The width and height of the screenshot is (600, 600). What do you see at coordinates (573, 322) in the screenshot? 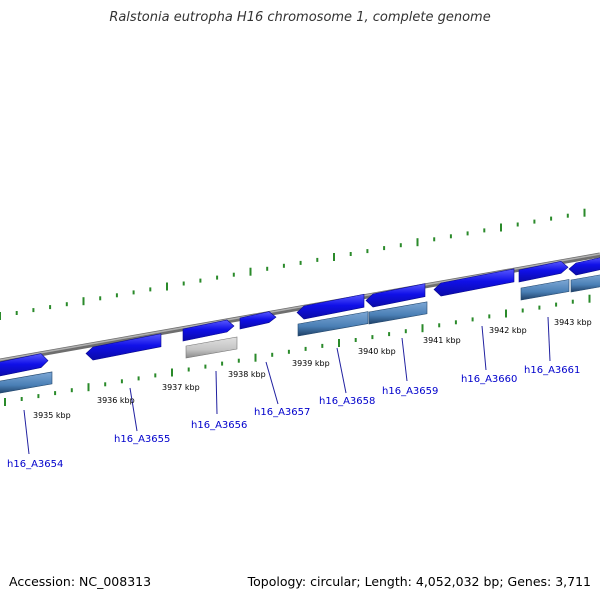
I see `scale-label-kbp: 3943 kbp` at bounding box center [573, 322].